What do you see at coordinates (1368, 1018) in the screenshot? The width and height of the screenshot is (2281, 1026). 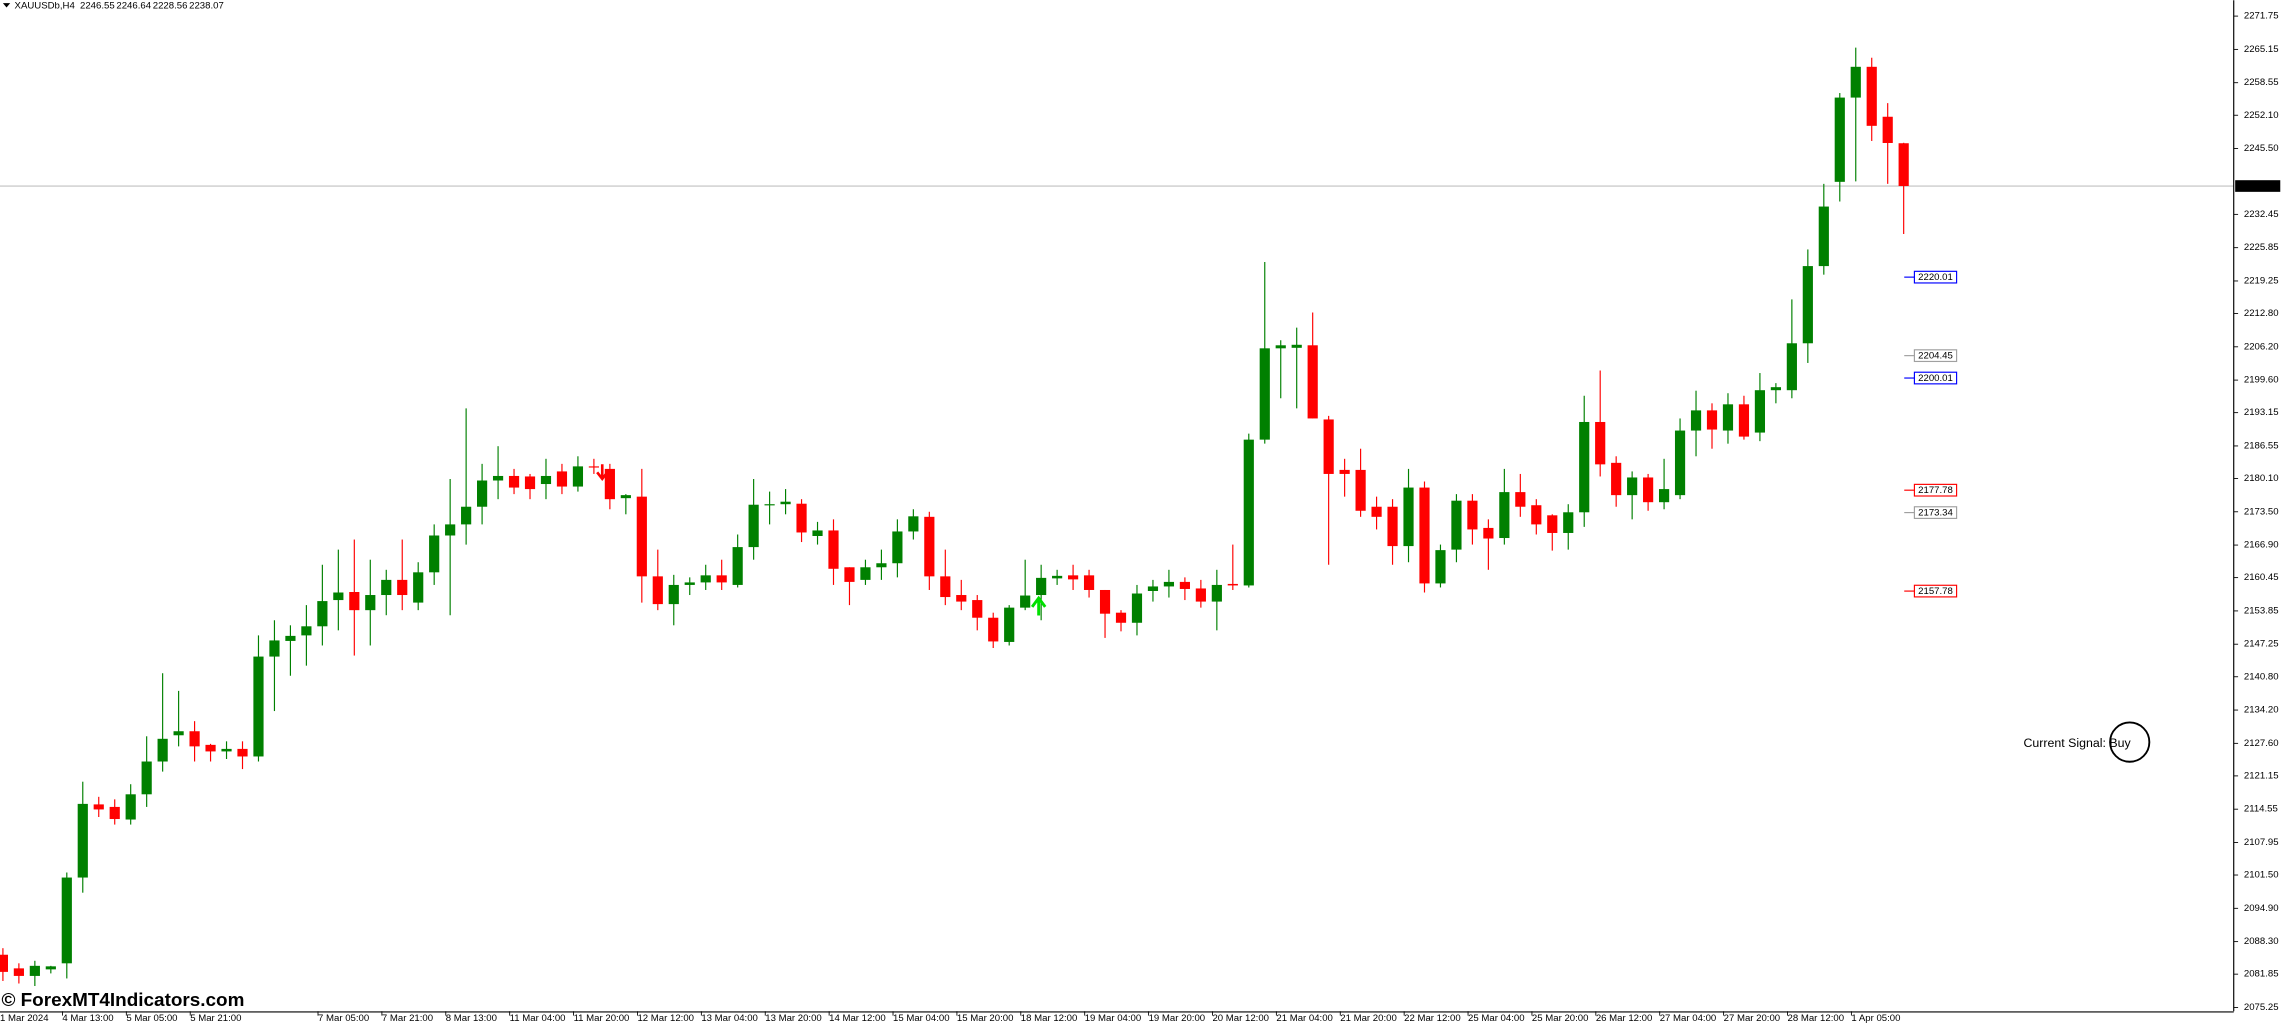 I see `x-tick-label: 21 Mar 20:00` at bounding box center [1368, 1018].